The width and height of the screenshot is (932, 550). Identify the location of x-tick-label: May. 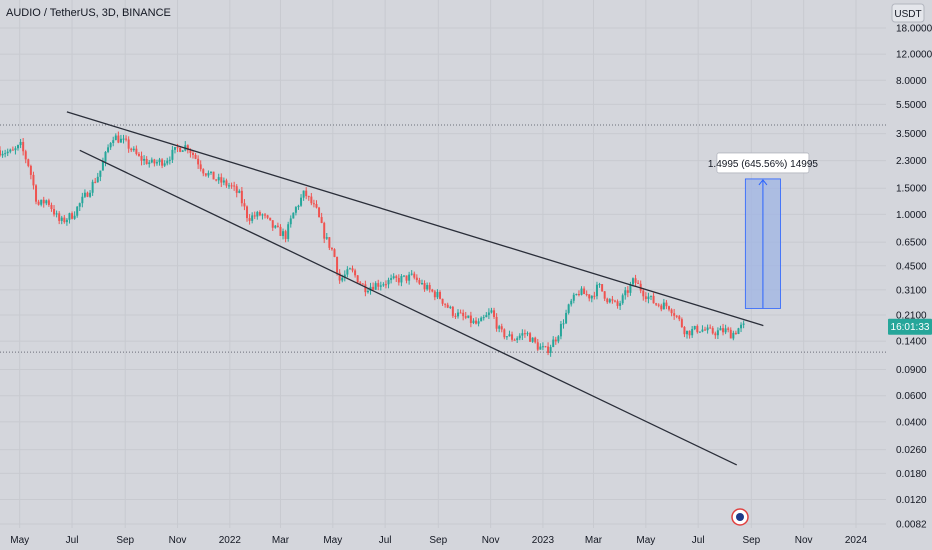
(645, 540).